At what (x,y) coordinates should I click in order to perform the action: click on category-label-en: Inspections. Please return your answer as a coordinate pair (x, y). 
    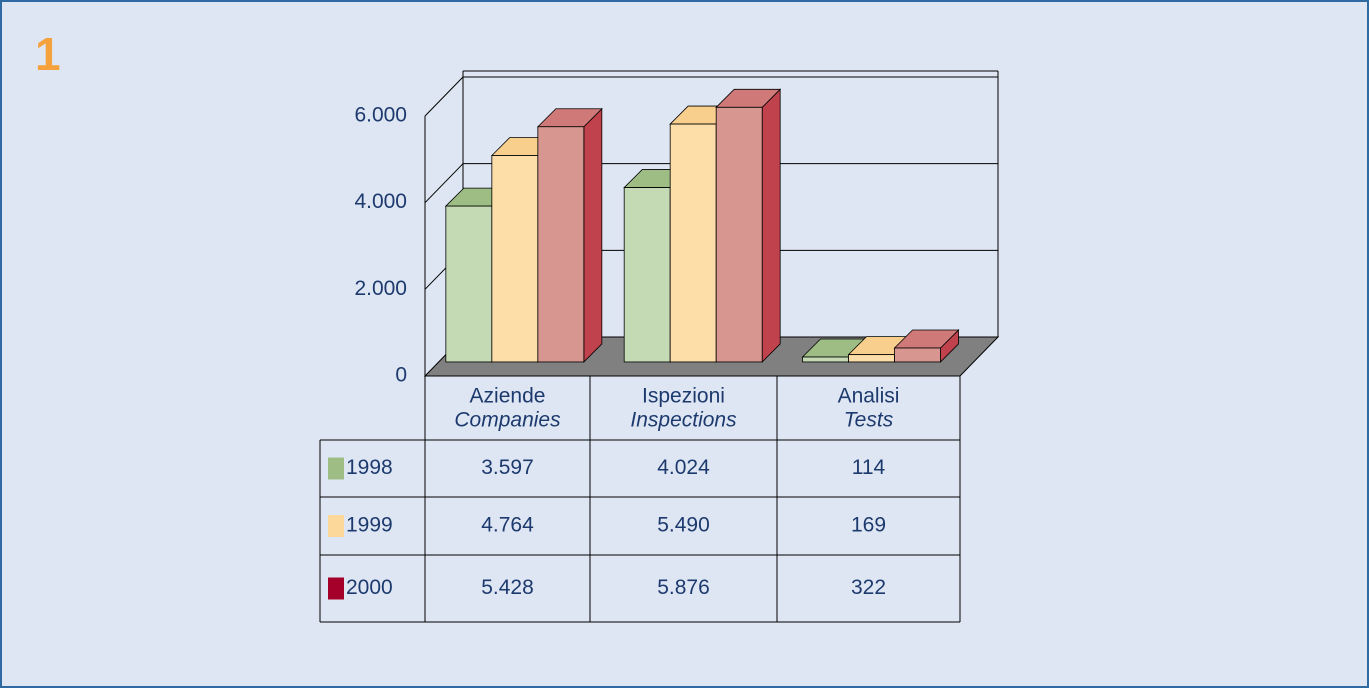
    Looking at the image, I should click on (683, 420).